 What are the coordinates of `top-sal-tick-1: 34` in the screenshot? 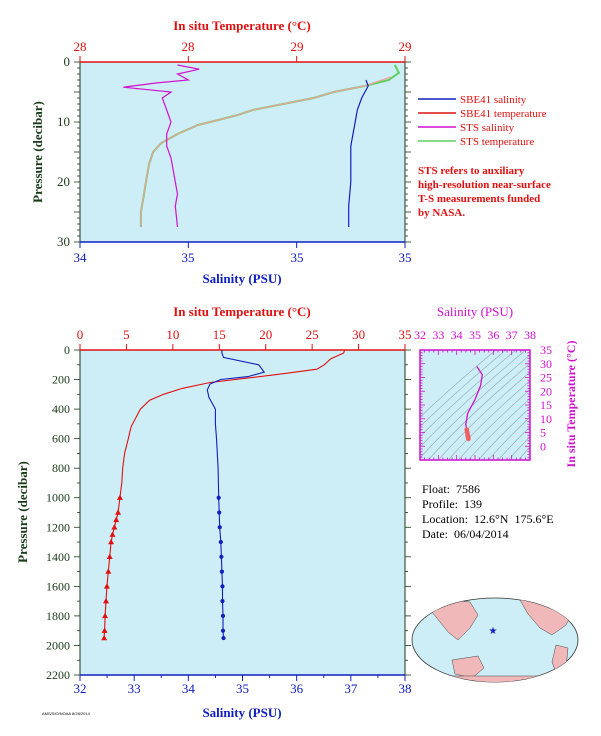 It's located at (81, 257).